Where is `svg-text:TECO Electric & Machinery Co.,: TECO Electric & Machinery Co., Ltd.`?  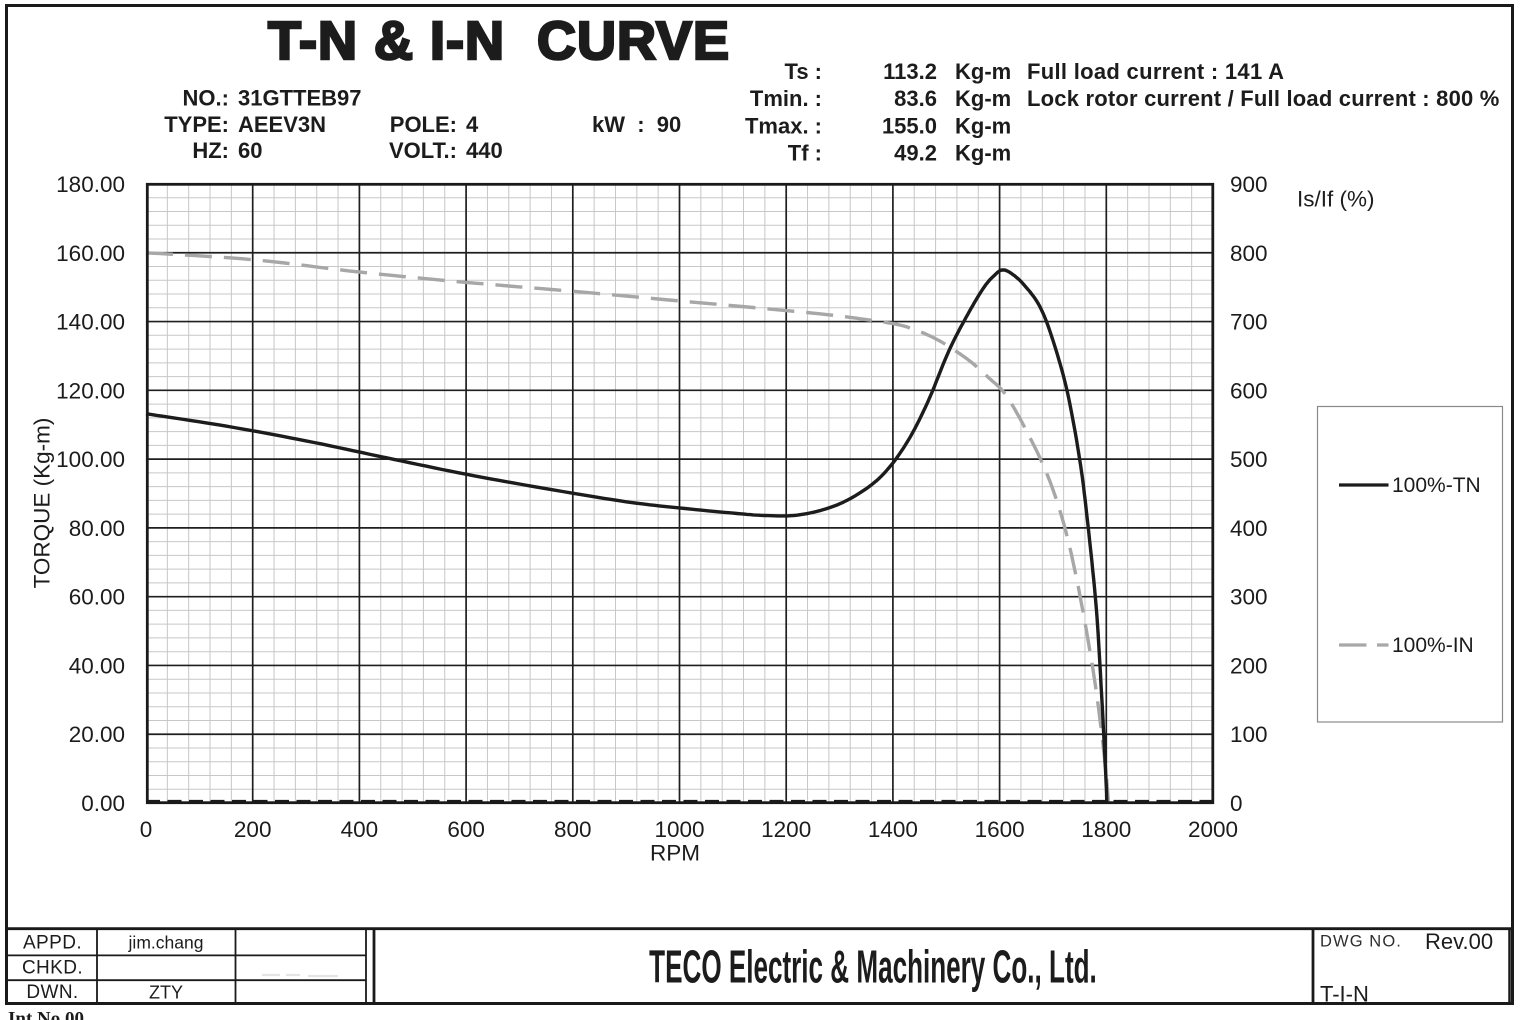 svg-text:TECO Electric & Machinery Co.,: TECO Electric & Machinery Co., Ltd. is located at coordinates (873, 967).